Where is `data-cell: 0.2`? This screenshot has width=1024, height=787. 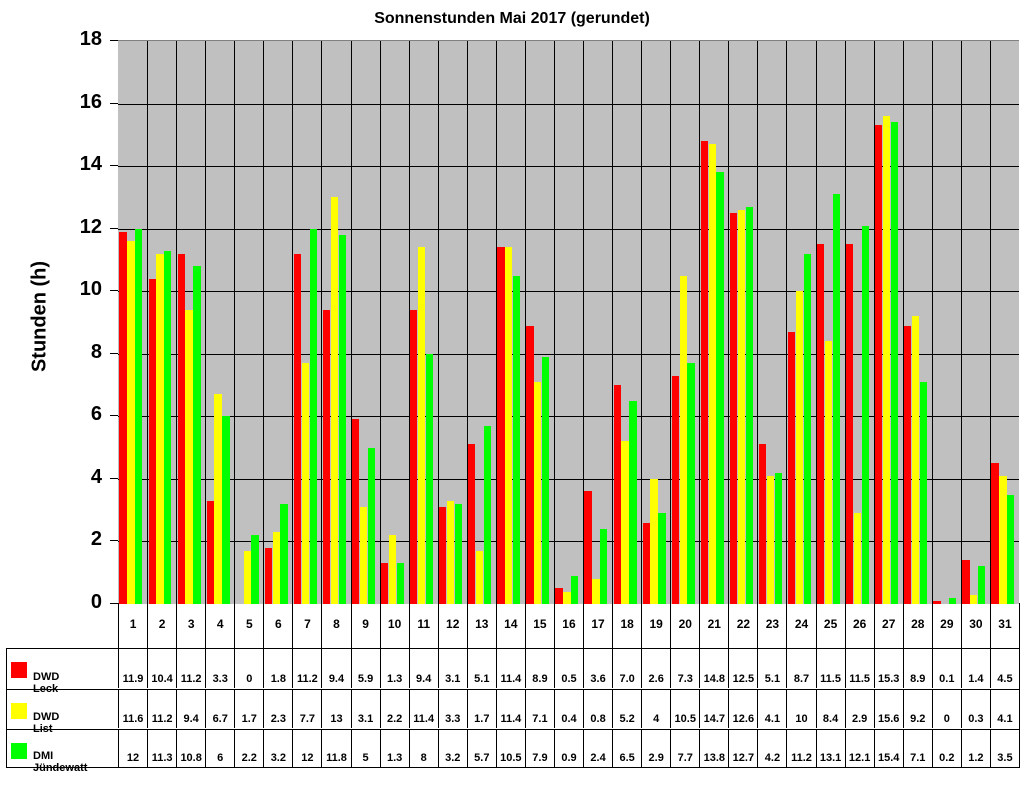 data-cell: 0.2 is located at coordinates (946, 748).